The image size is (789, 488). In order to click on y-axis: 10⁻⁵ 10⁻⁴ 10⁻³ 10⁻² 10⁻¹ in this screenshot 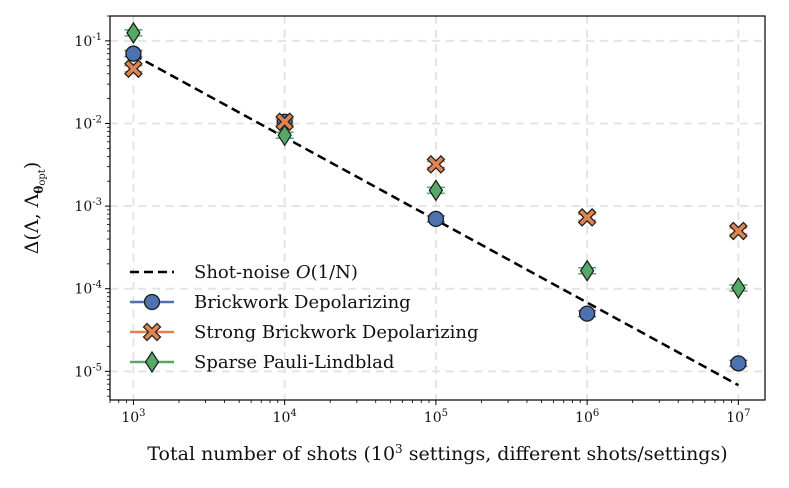, I will do `click(92, 206)`.